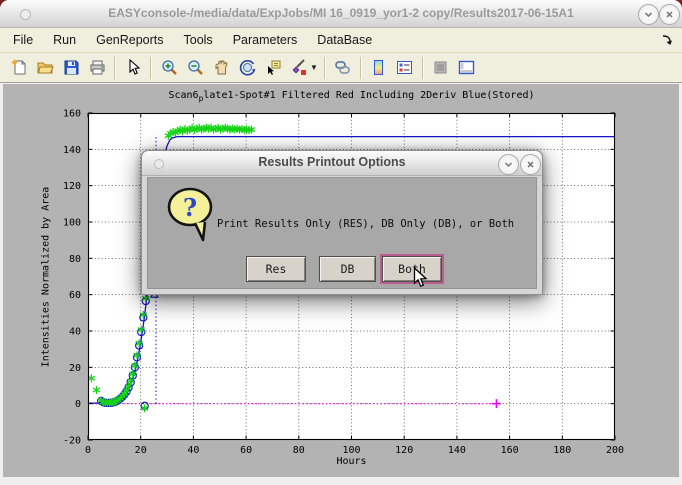  I want to click on dialog-title: Results Printout Options, so click(332, 162).